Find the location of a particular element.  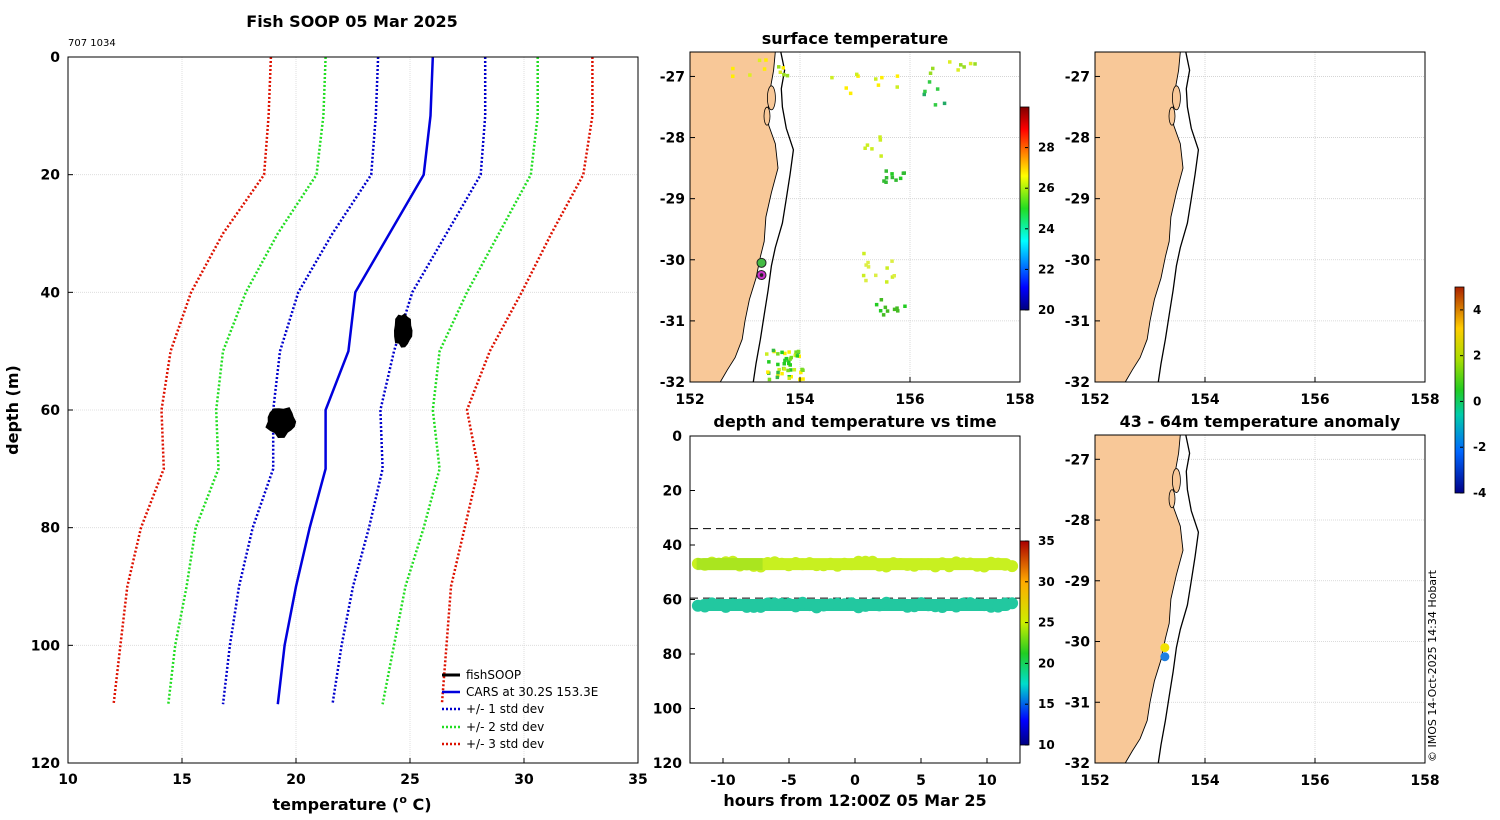

map-frame is located at coordinates (1260, 599).